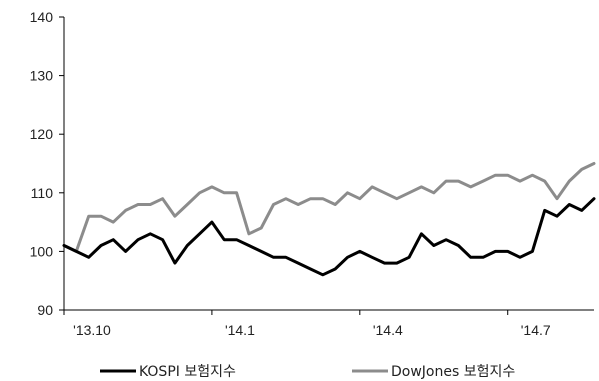  What do you see at coordinates (240, 330) in the screenshot?
I see `x-tick-label: '14.1` at bounding box center [240, 330].